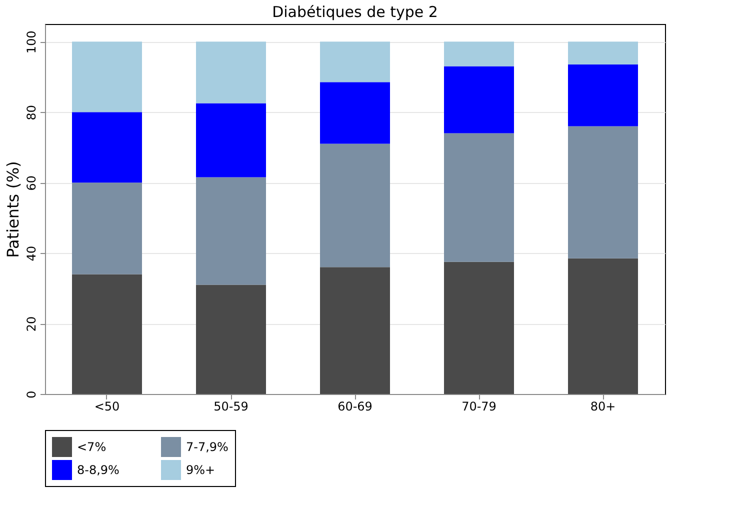 Image resolution: width=739 pixels, height=527 pixels. What do you see at coordinates (355, 12) in the screenshot?
I see `chart-title: Diabétiques de type 2` at bounding box center [355, 12].